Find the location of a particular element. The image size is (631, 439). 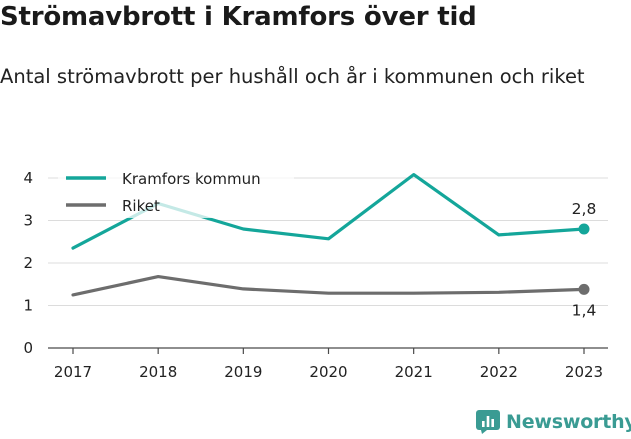

y-tick-label: 0 is located at coordinates (28, 348).